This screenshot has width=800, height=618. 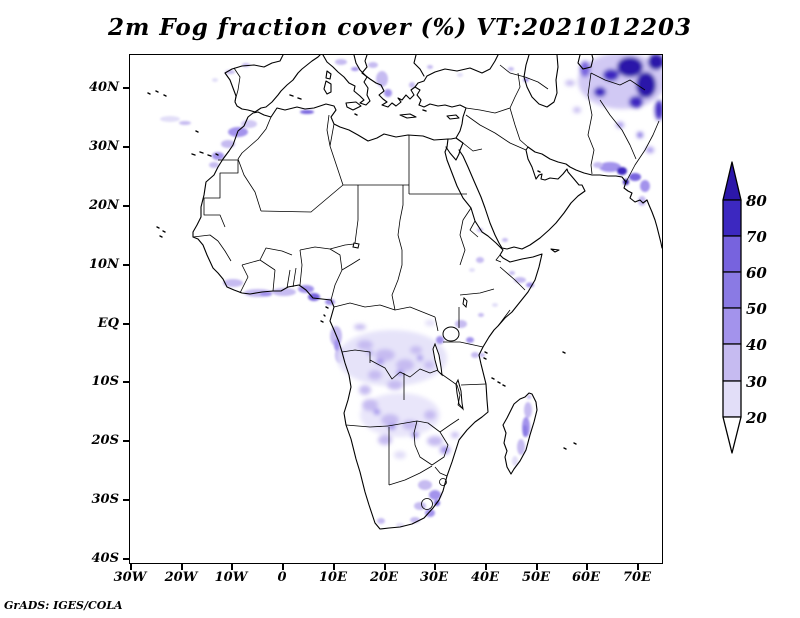 What do you see at coordinates (485, 355) in the screenshot?
I see `zanzibar-pemba` at bounding box center [485, 355].